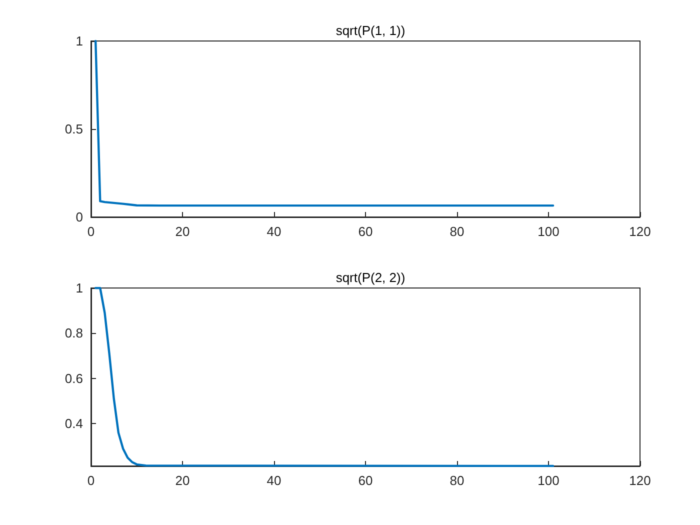  What do you see at coordinates (73, 129) in the screenshot?
I see `y-tick-label: 0.5` at bounding box center [73, 129].